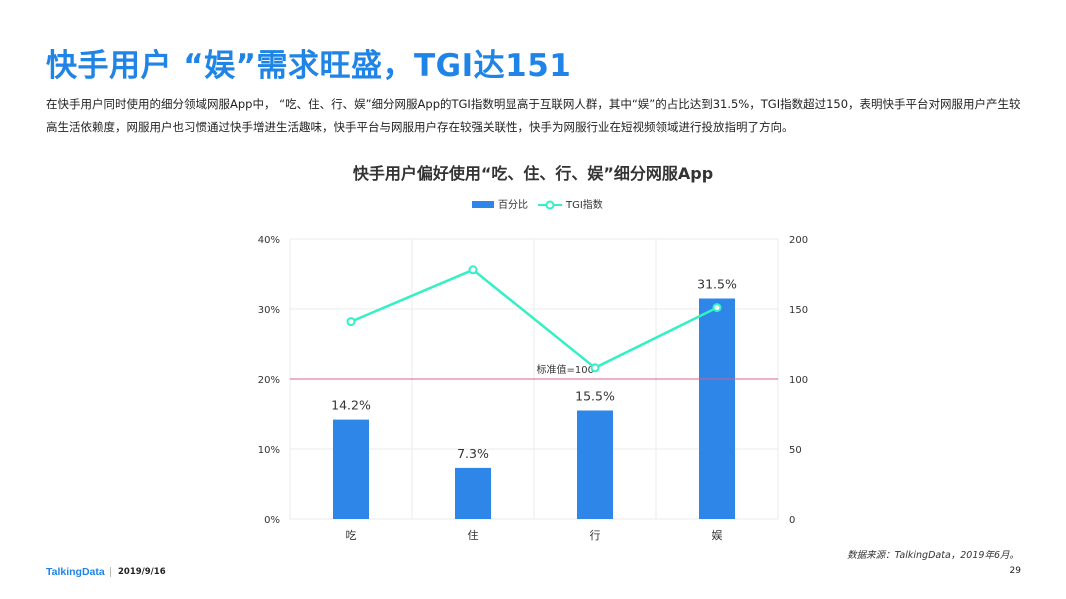 This screenshot has height=599, width=1066. I want to click on legend-label-bar: 百分比, so click(513, 205).